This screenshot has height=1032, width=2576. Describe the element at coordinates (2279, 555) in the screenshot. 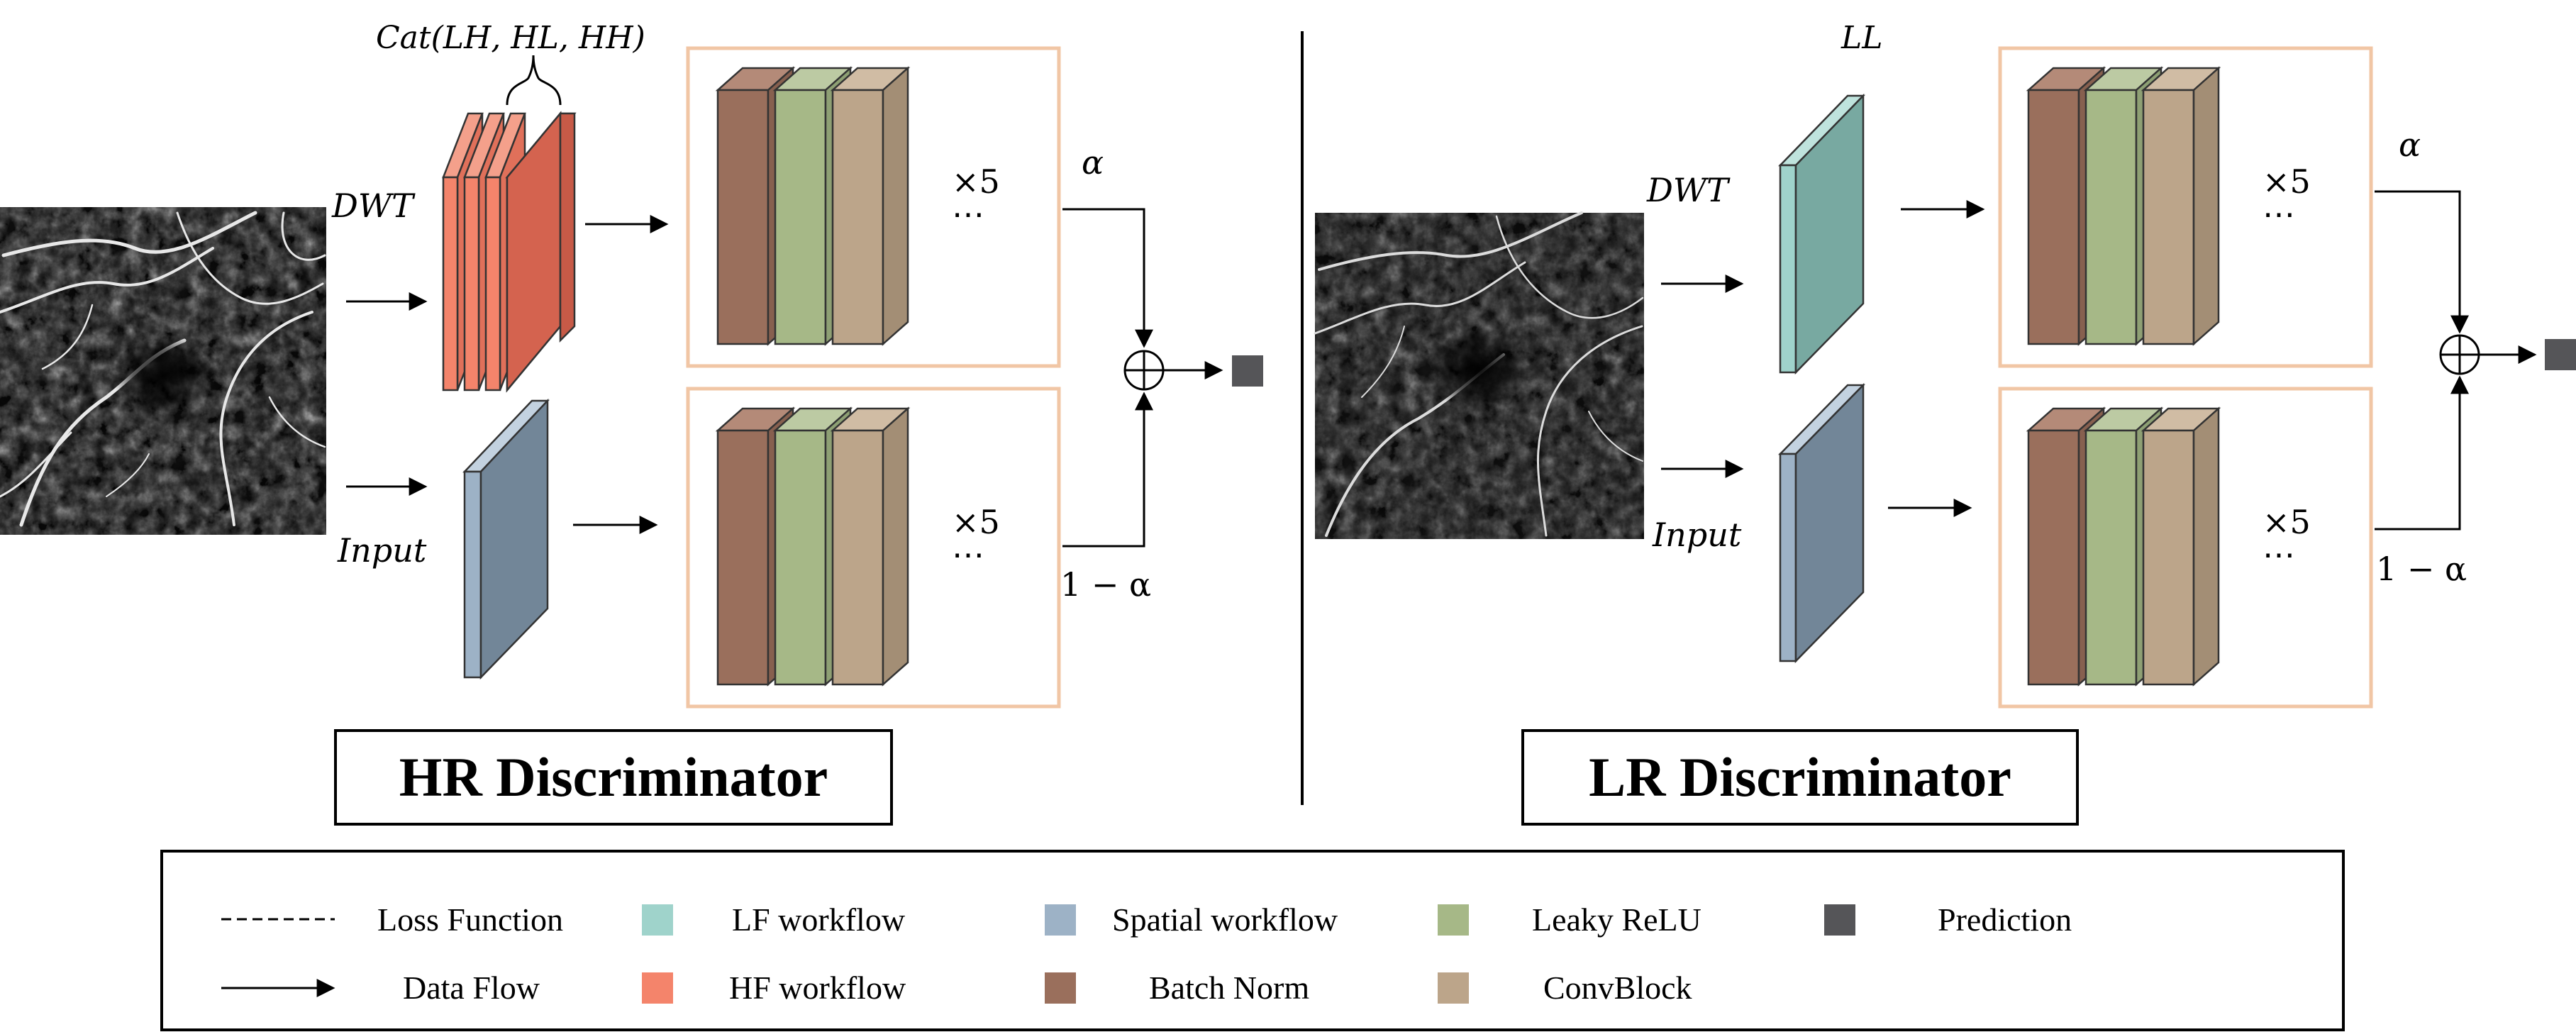

I see `lr-bottom-ellipsis: ⋯` at that location.